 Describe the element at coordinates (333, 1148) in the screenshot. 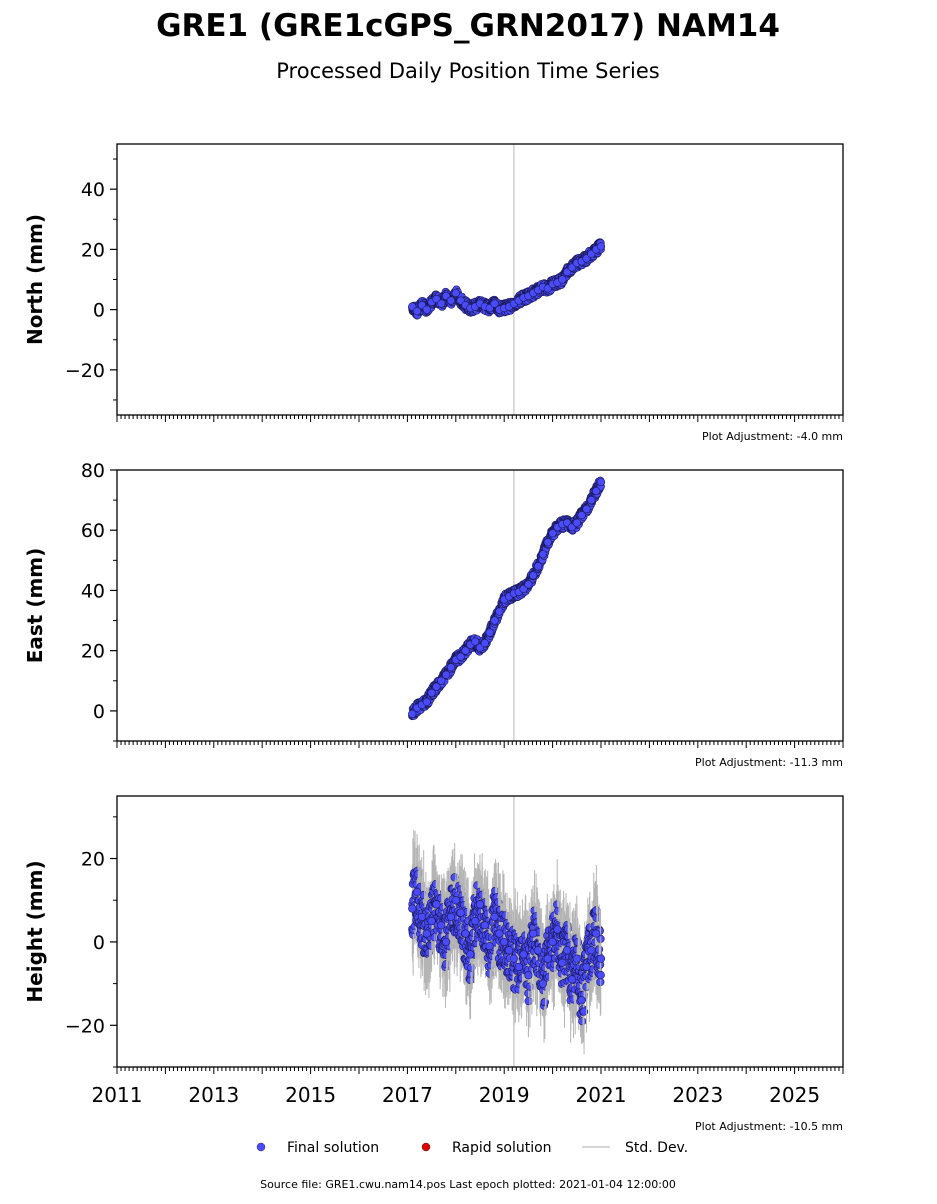

I see `legend-label: Final solution` at that location.